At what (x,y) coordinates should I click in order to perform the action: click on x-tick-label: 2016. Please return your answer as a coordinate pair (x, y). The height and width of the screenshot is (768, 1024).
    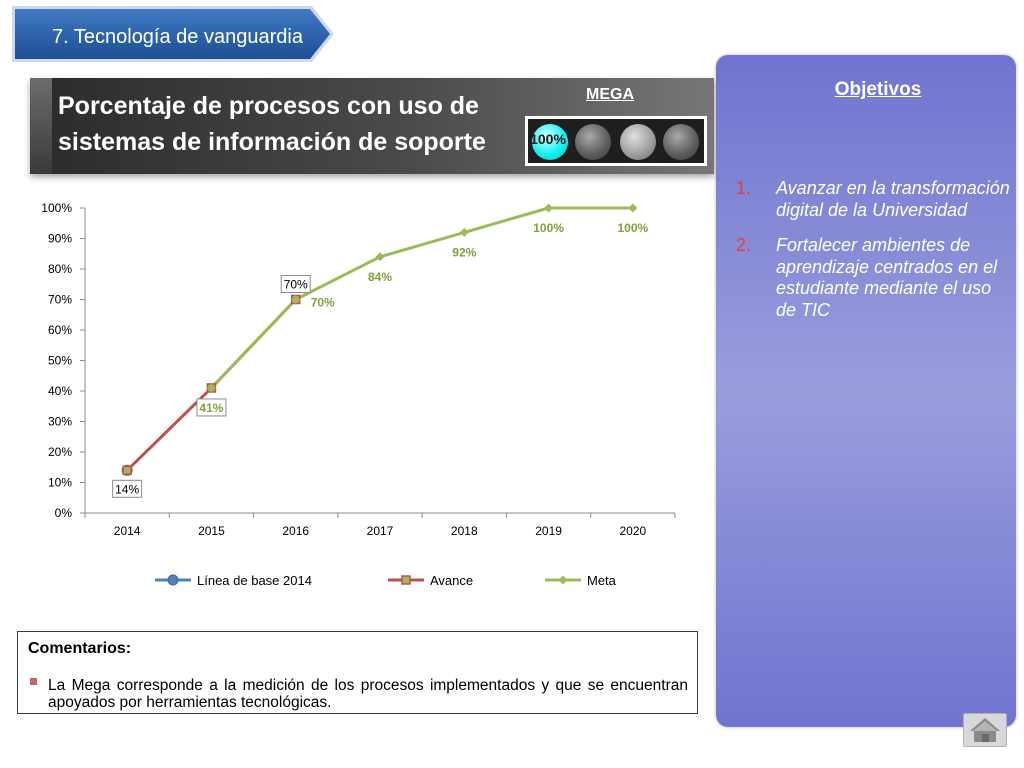
    Looking at the image, I should click on (295, 531).